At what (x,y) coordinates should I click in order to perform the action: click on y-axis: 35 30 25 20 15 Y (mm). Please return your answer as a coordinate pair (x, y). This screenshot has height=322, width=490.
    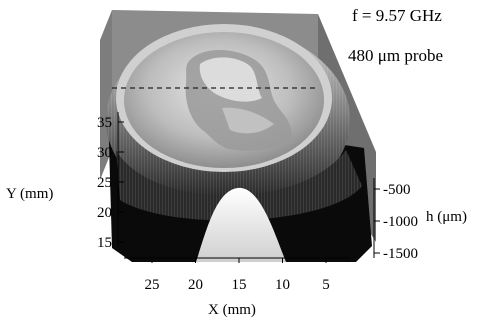
    Looking at the image, I should click on (65, 181).